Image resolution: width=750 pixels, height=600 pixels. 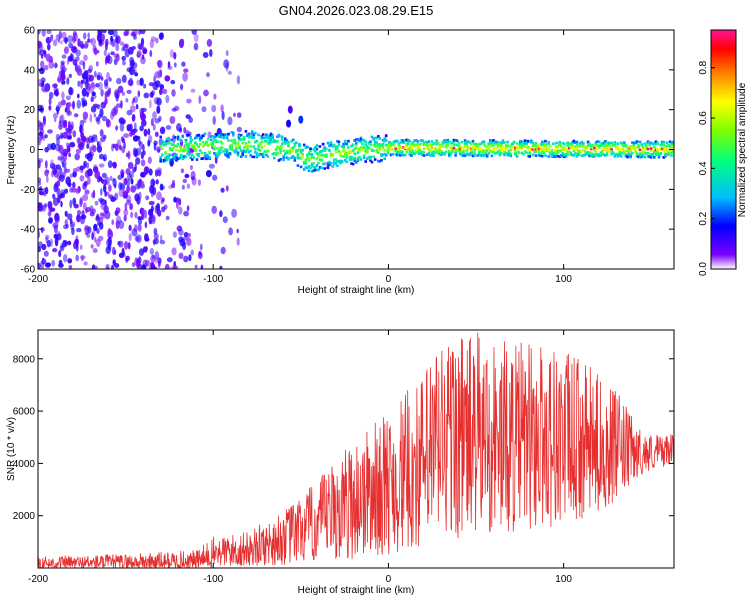 What do you see at coordinates (24, 412) in the screenshot?
I see `y-tick-label: 6000` at bounding box center [24, 412].